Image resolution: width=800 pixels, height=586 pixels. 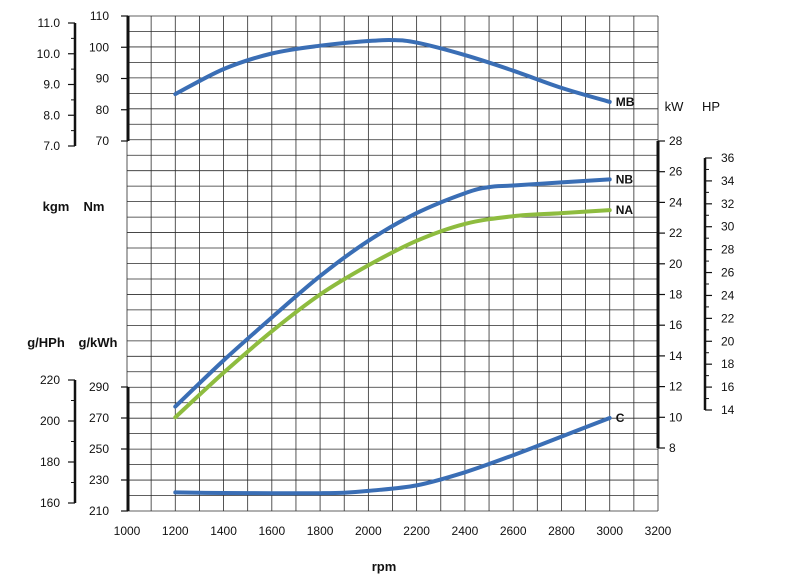 I want to click on kw-axis-tick-label: 22, so click(x=676, y=233).